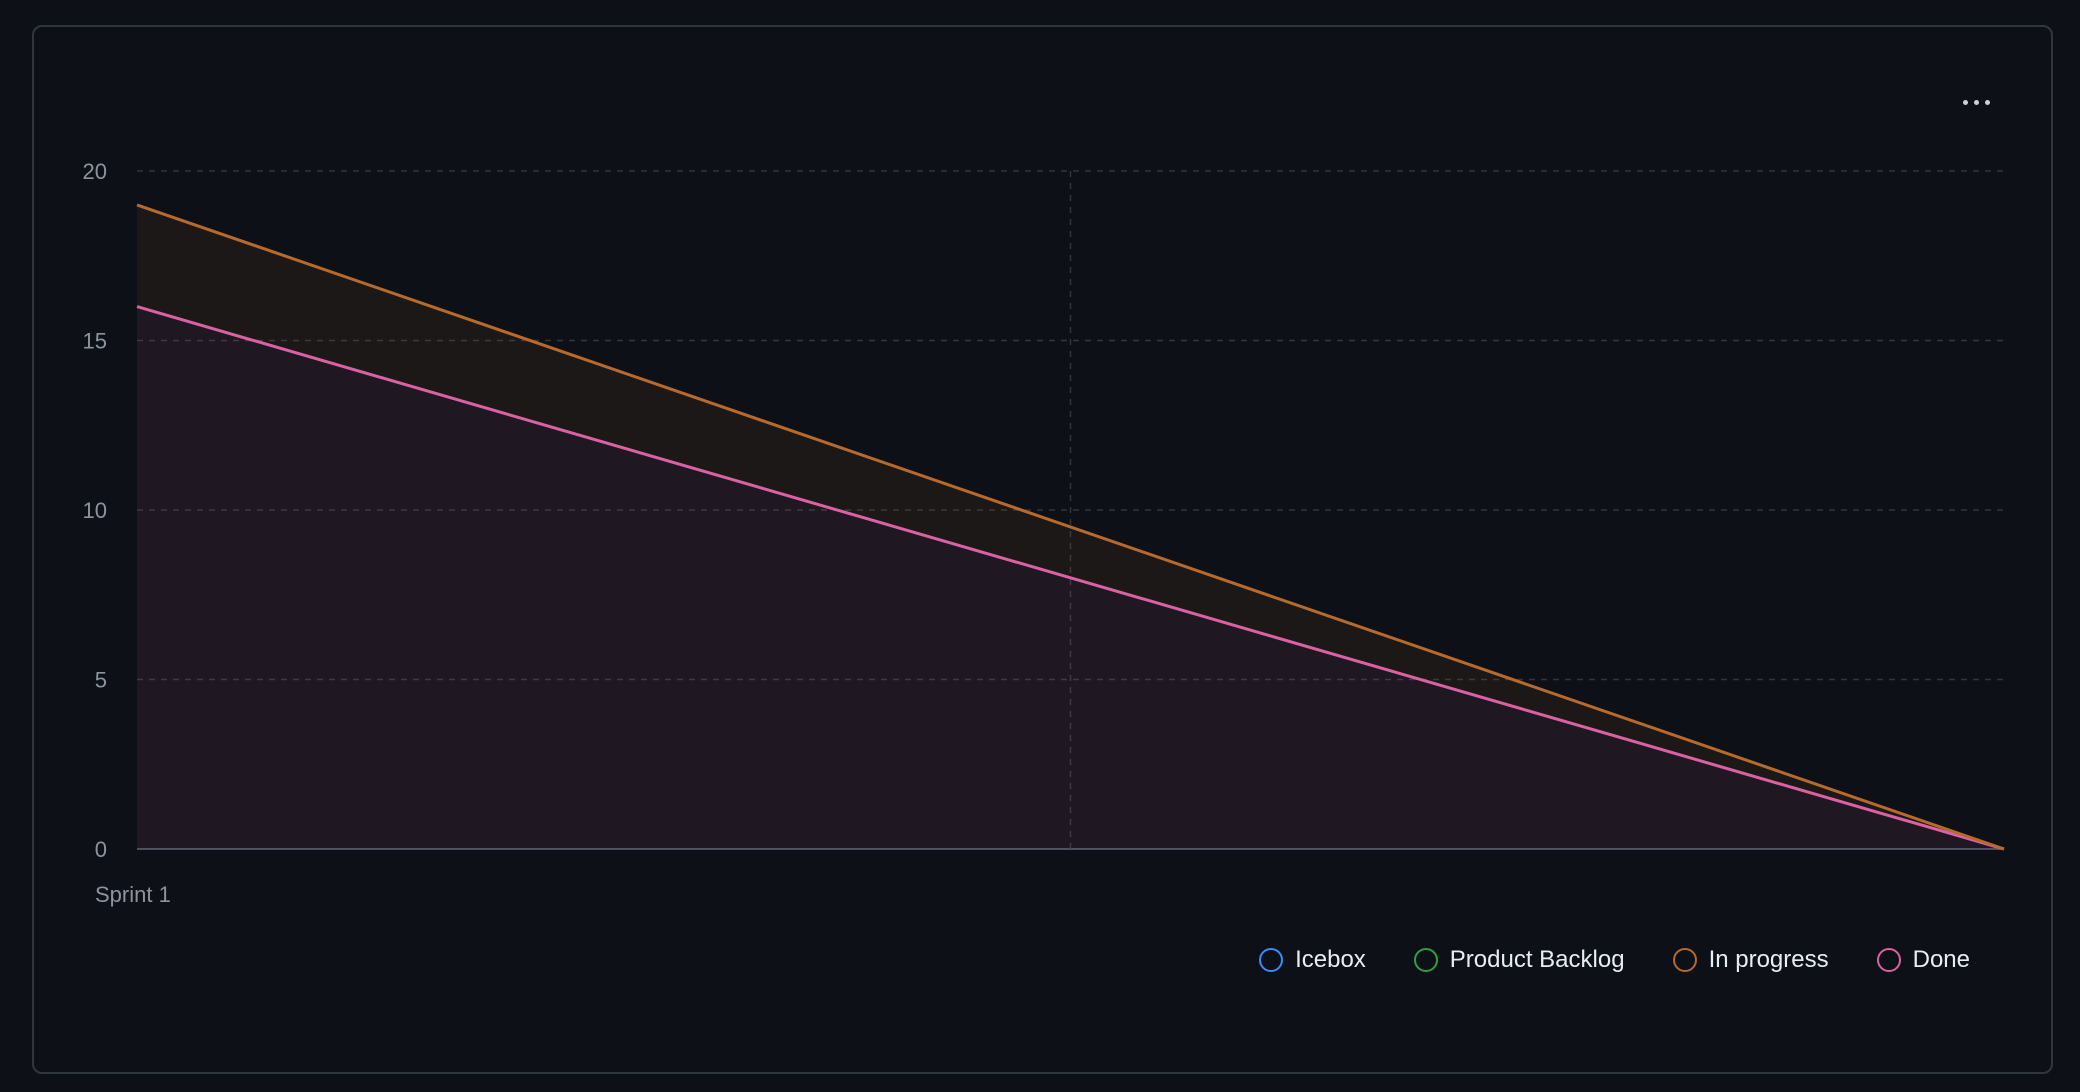 The image size is (2080, 1092). I want to click on y-tick-label: 10, so click(95, 510).